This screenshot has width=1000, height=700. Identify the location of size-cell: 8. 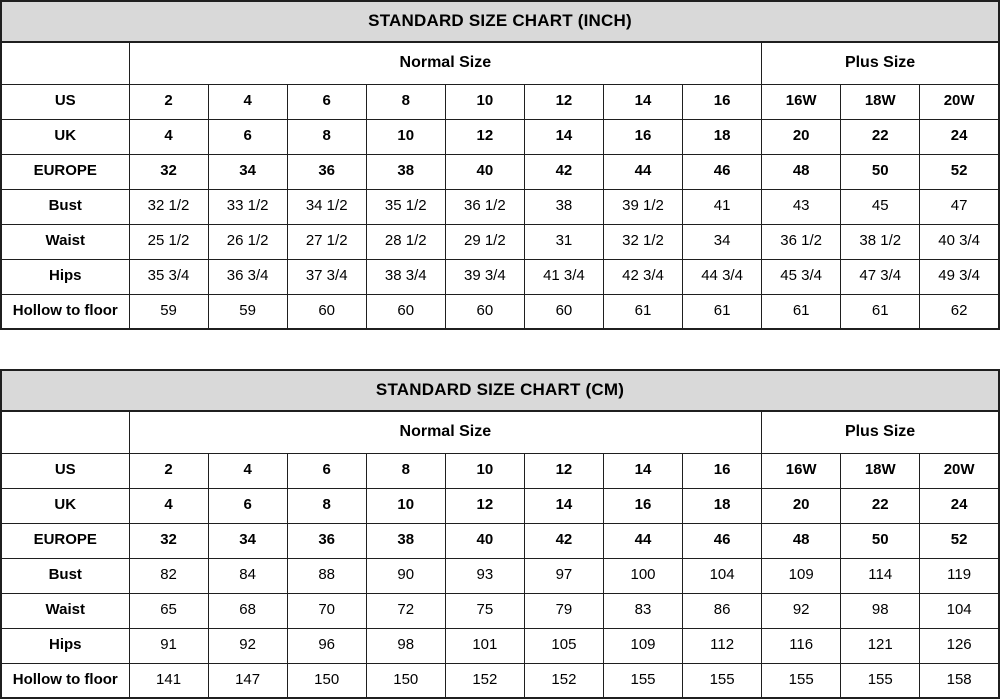
(326, 136).